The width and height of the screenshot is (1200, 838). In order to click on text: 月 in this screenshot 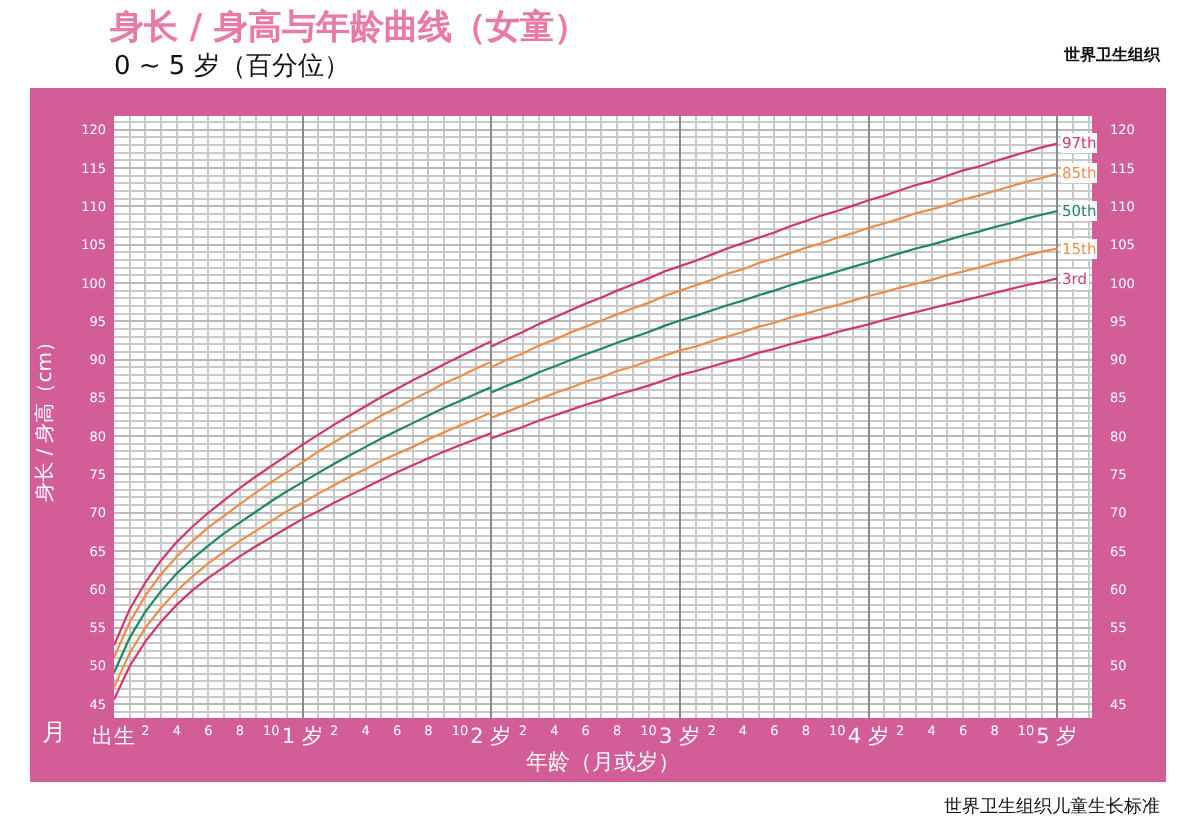, I will do `click(54, 732)`.